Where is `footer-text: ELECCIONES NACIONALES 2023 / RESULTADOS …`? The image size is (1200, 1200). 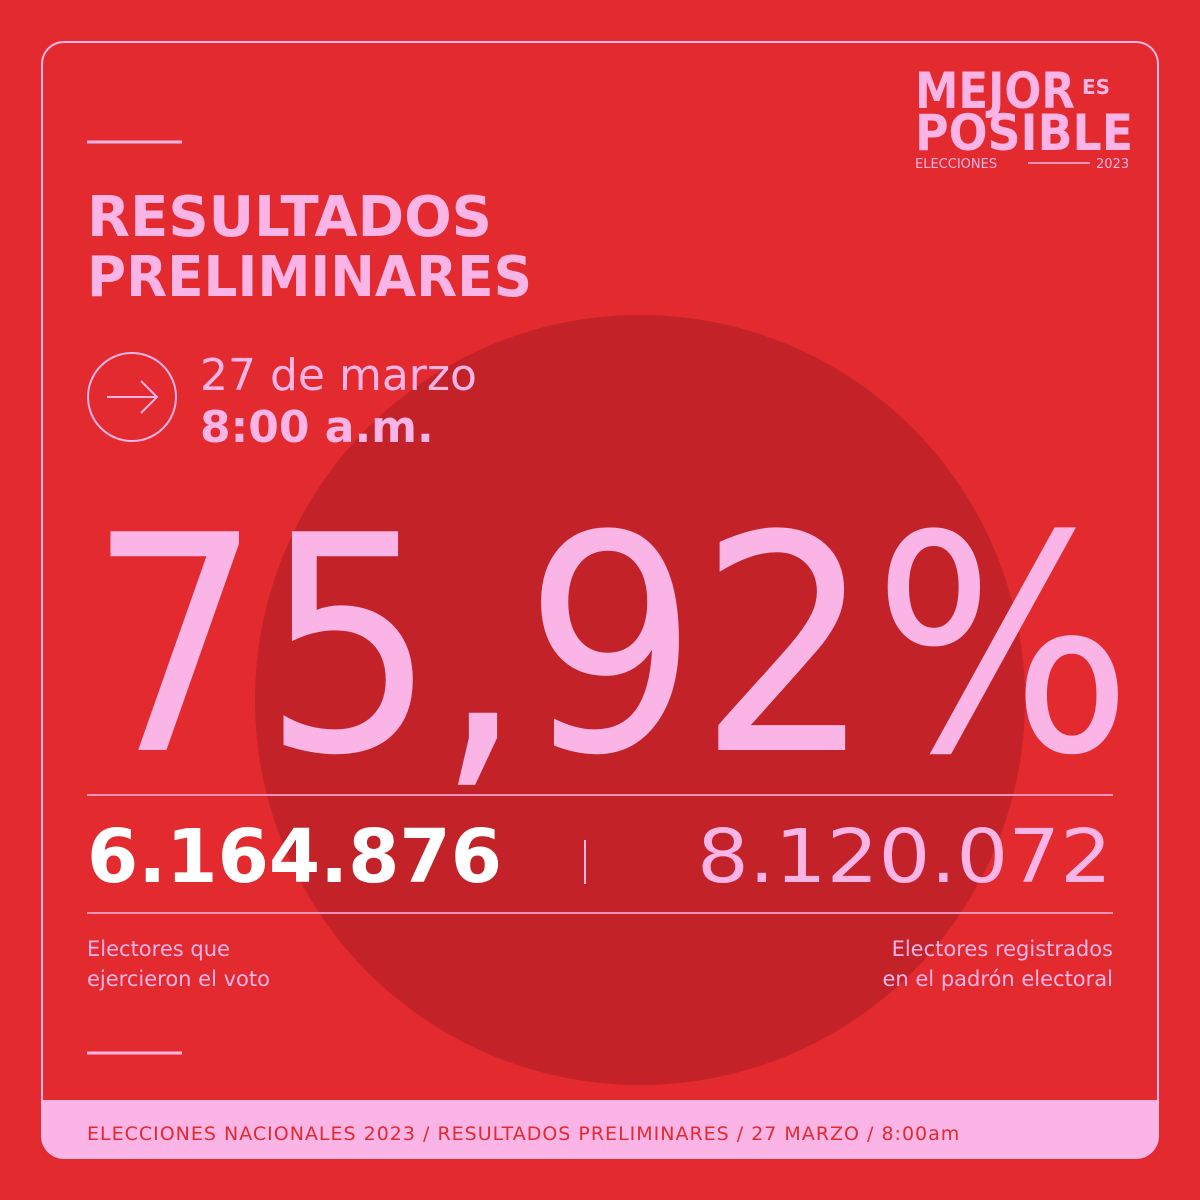 footer-text: ELECCIONES NACIONALES 2023 / RESULTADOS … is located at coordinates (523, 1134).